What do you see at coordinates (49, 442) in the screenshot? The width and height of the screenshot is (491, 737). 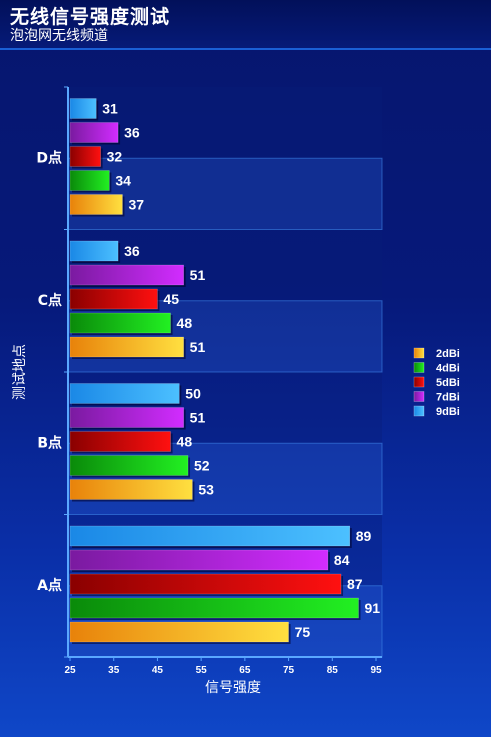 I see `category-label: B点` at bounding box center [49, 442].